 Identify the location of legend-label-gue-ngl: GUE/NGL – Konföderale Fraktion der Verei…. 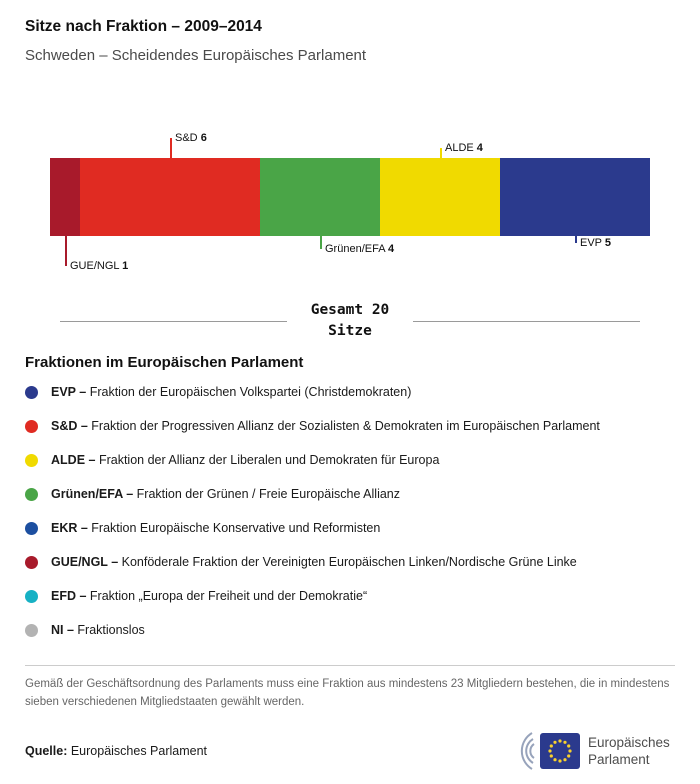
(314, 562).